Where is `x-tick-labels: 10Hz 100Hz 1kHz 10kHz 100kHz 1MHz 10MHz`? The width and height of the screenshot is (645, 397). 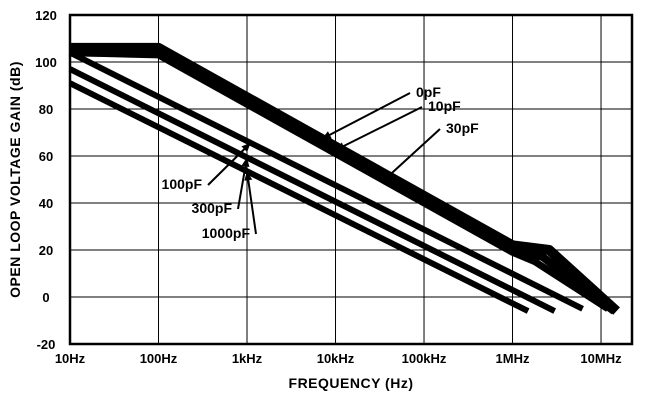 x-tick-labels: 10Hz 100Hz 1kHz 10kHz 100kHz 1MHz 10MHz is located at coordinates (338, 358).